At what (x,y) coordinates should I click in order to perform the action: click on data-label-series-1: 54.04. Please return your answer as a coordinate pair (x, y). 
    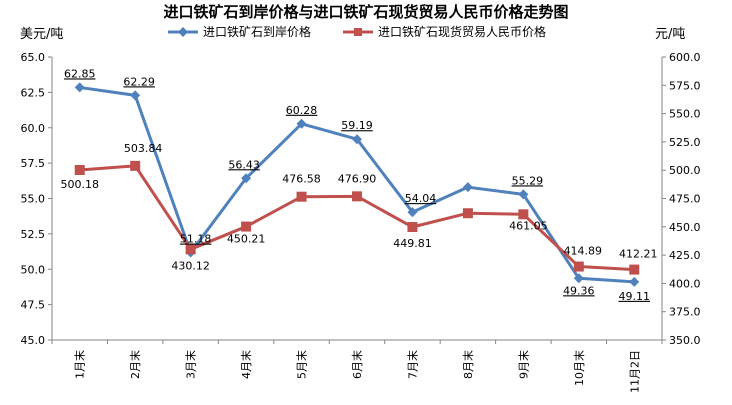
    Looking at the image, I should click on (421, 198).